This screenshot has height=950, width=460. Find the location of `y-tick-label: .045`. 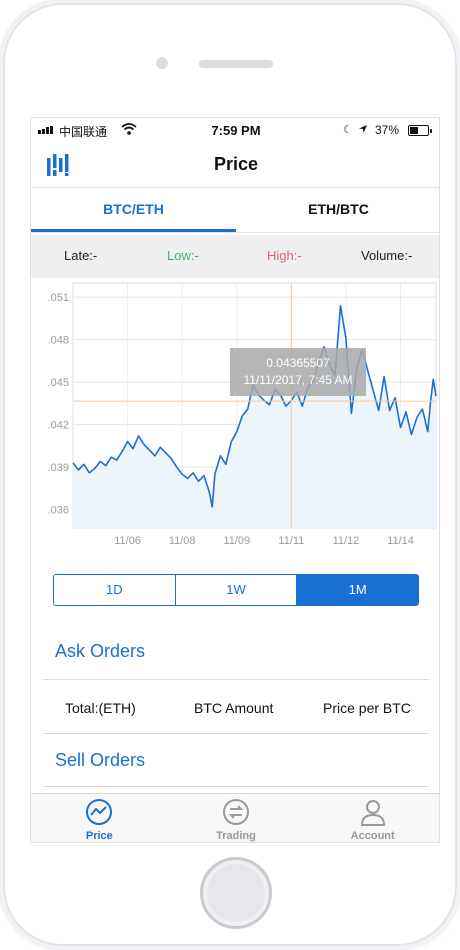

y-tick-label: .045 is located at coordinates (58, 383).